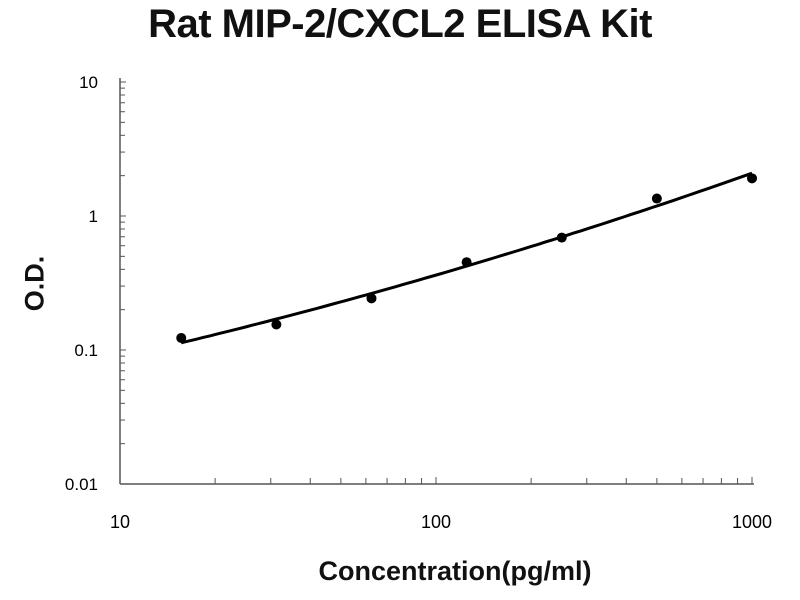  Describe the element at coordinates (120, 522) in the screenshot. I see `x-tick-label: 10` at that location.